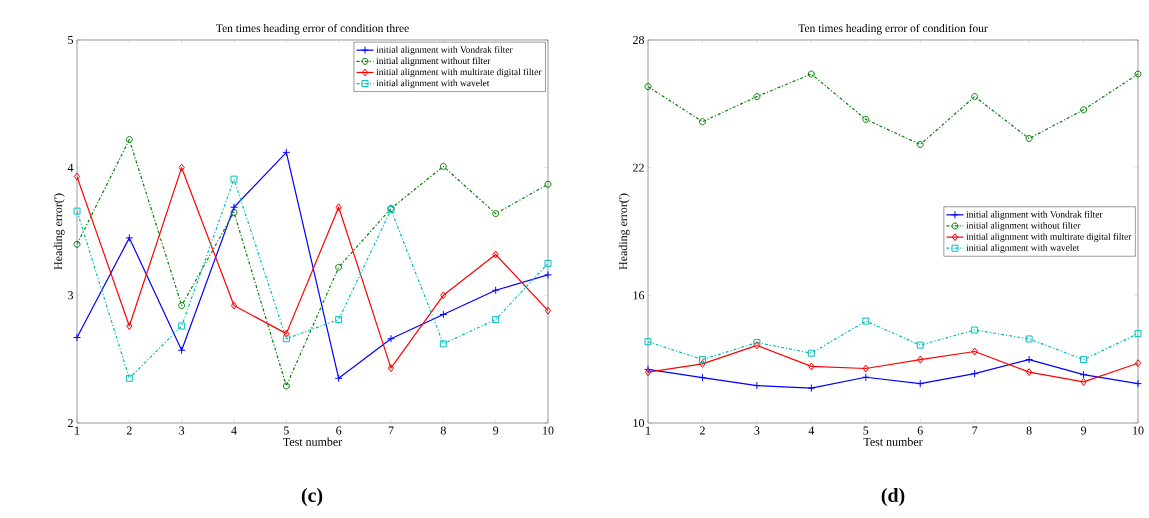 Image resolution: width=1149 pixels, height=518 pixels. I want to click on chart-title: Ten times heading error of condition four, so click(893, 29).